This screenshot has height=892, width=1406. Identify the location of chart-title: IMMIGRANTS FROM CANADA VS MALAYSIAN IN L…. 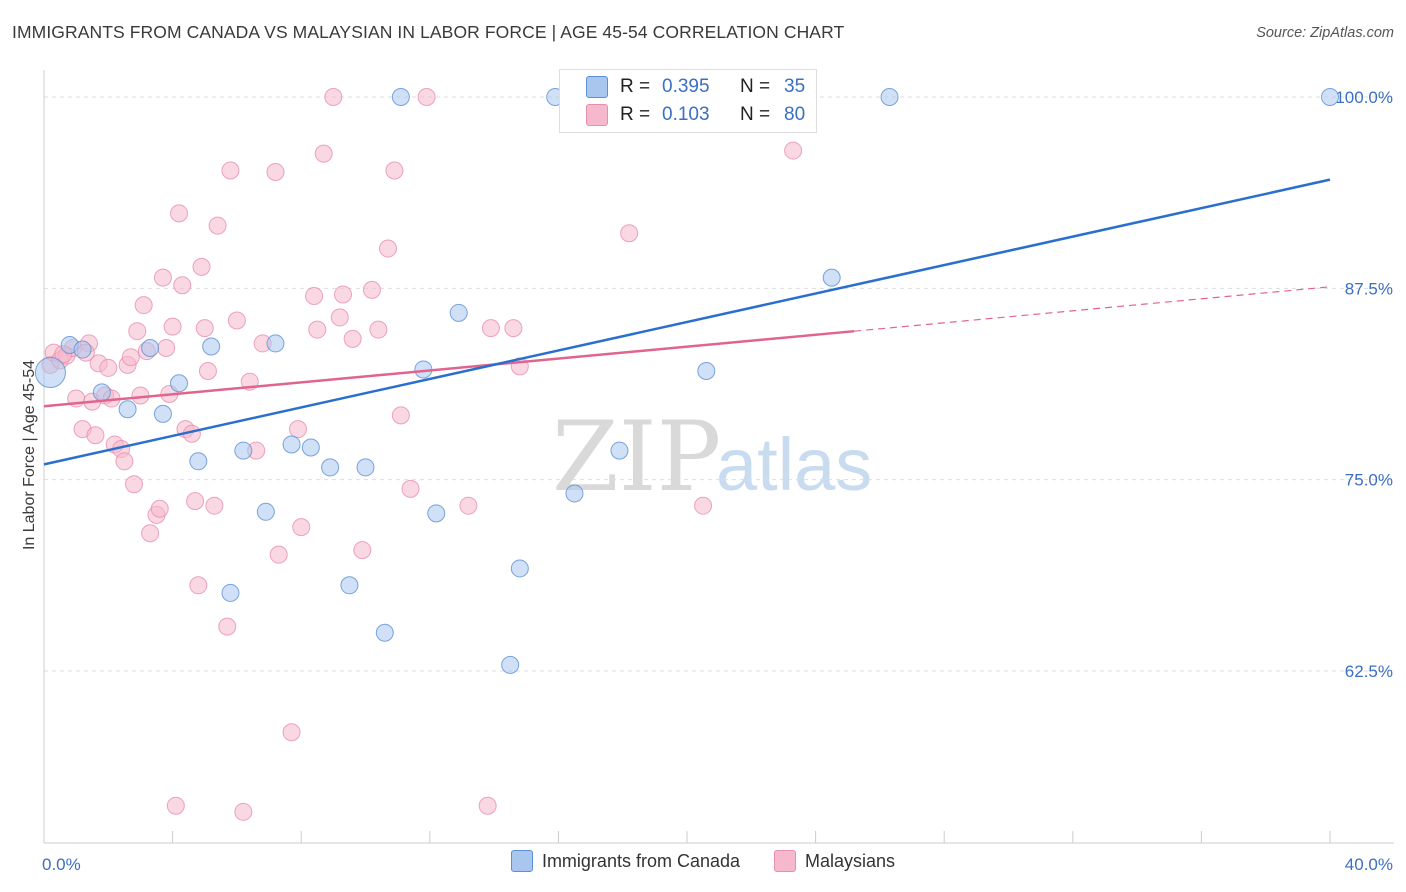
(428, 32).